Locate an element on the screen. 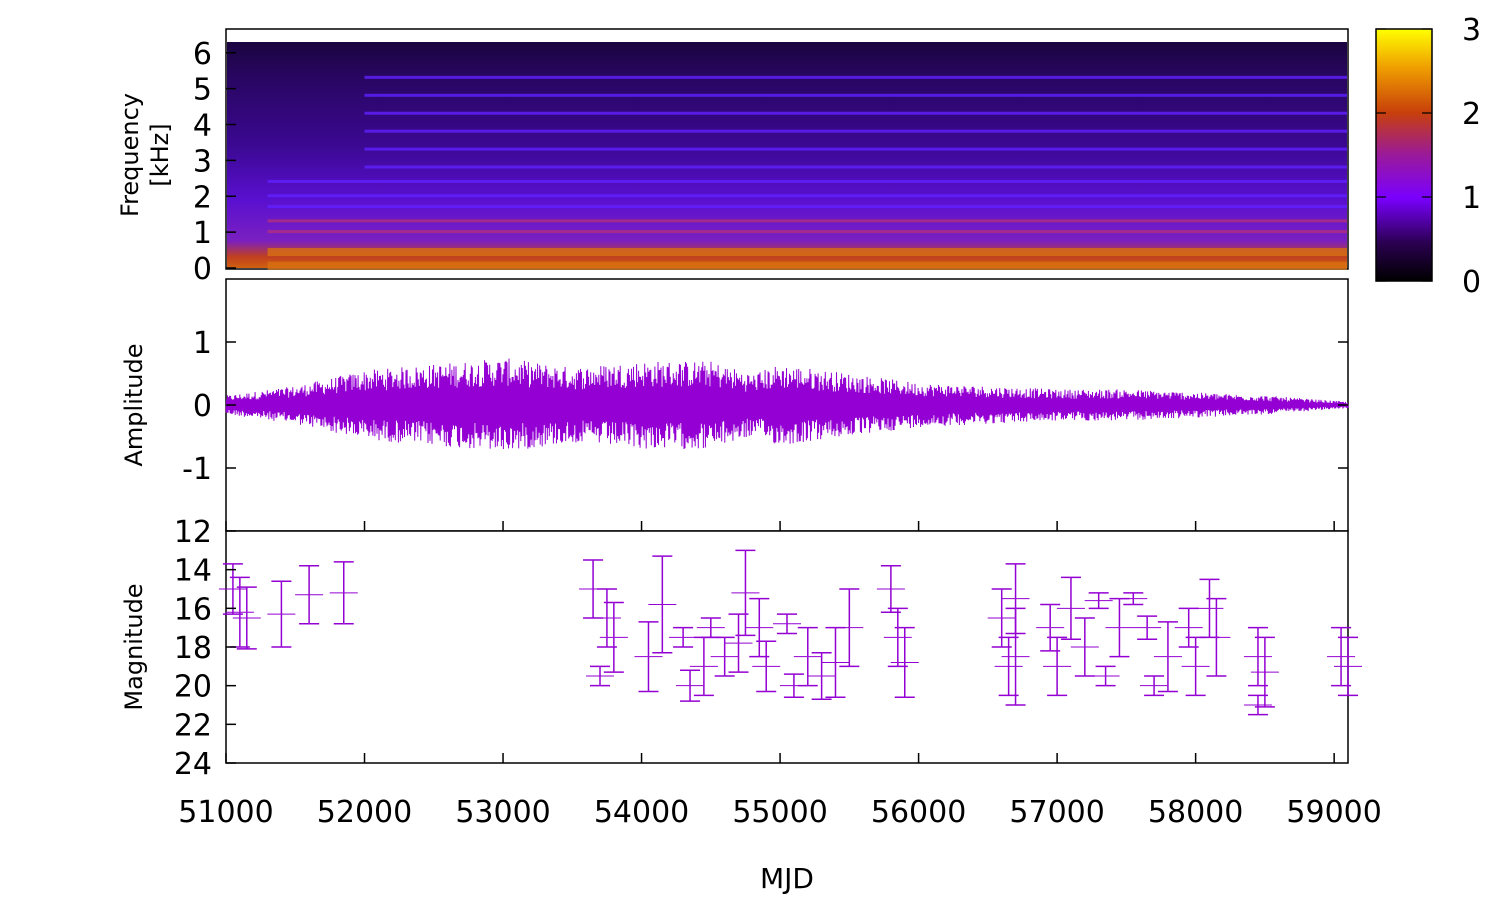 The height and width of the screenshot is (900, 1500). colorbar-ticks: 0 1 2 3 is located at coordinates (1428, 156).